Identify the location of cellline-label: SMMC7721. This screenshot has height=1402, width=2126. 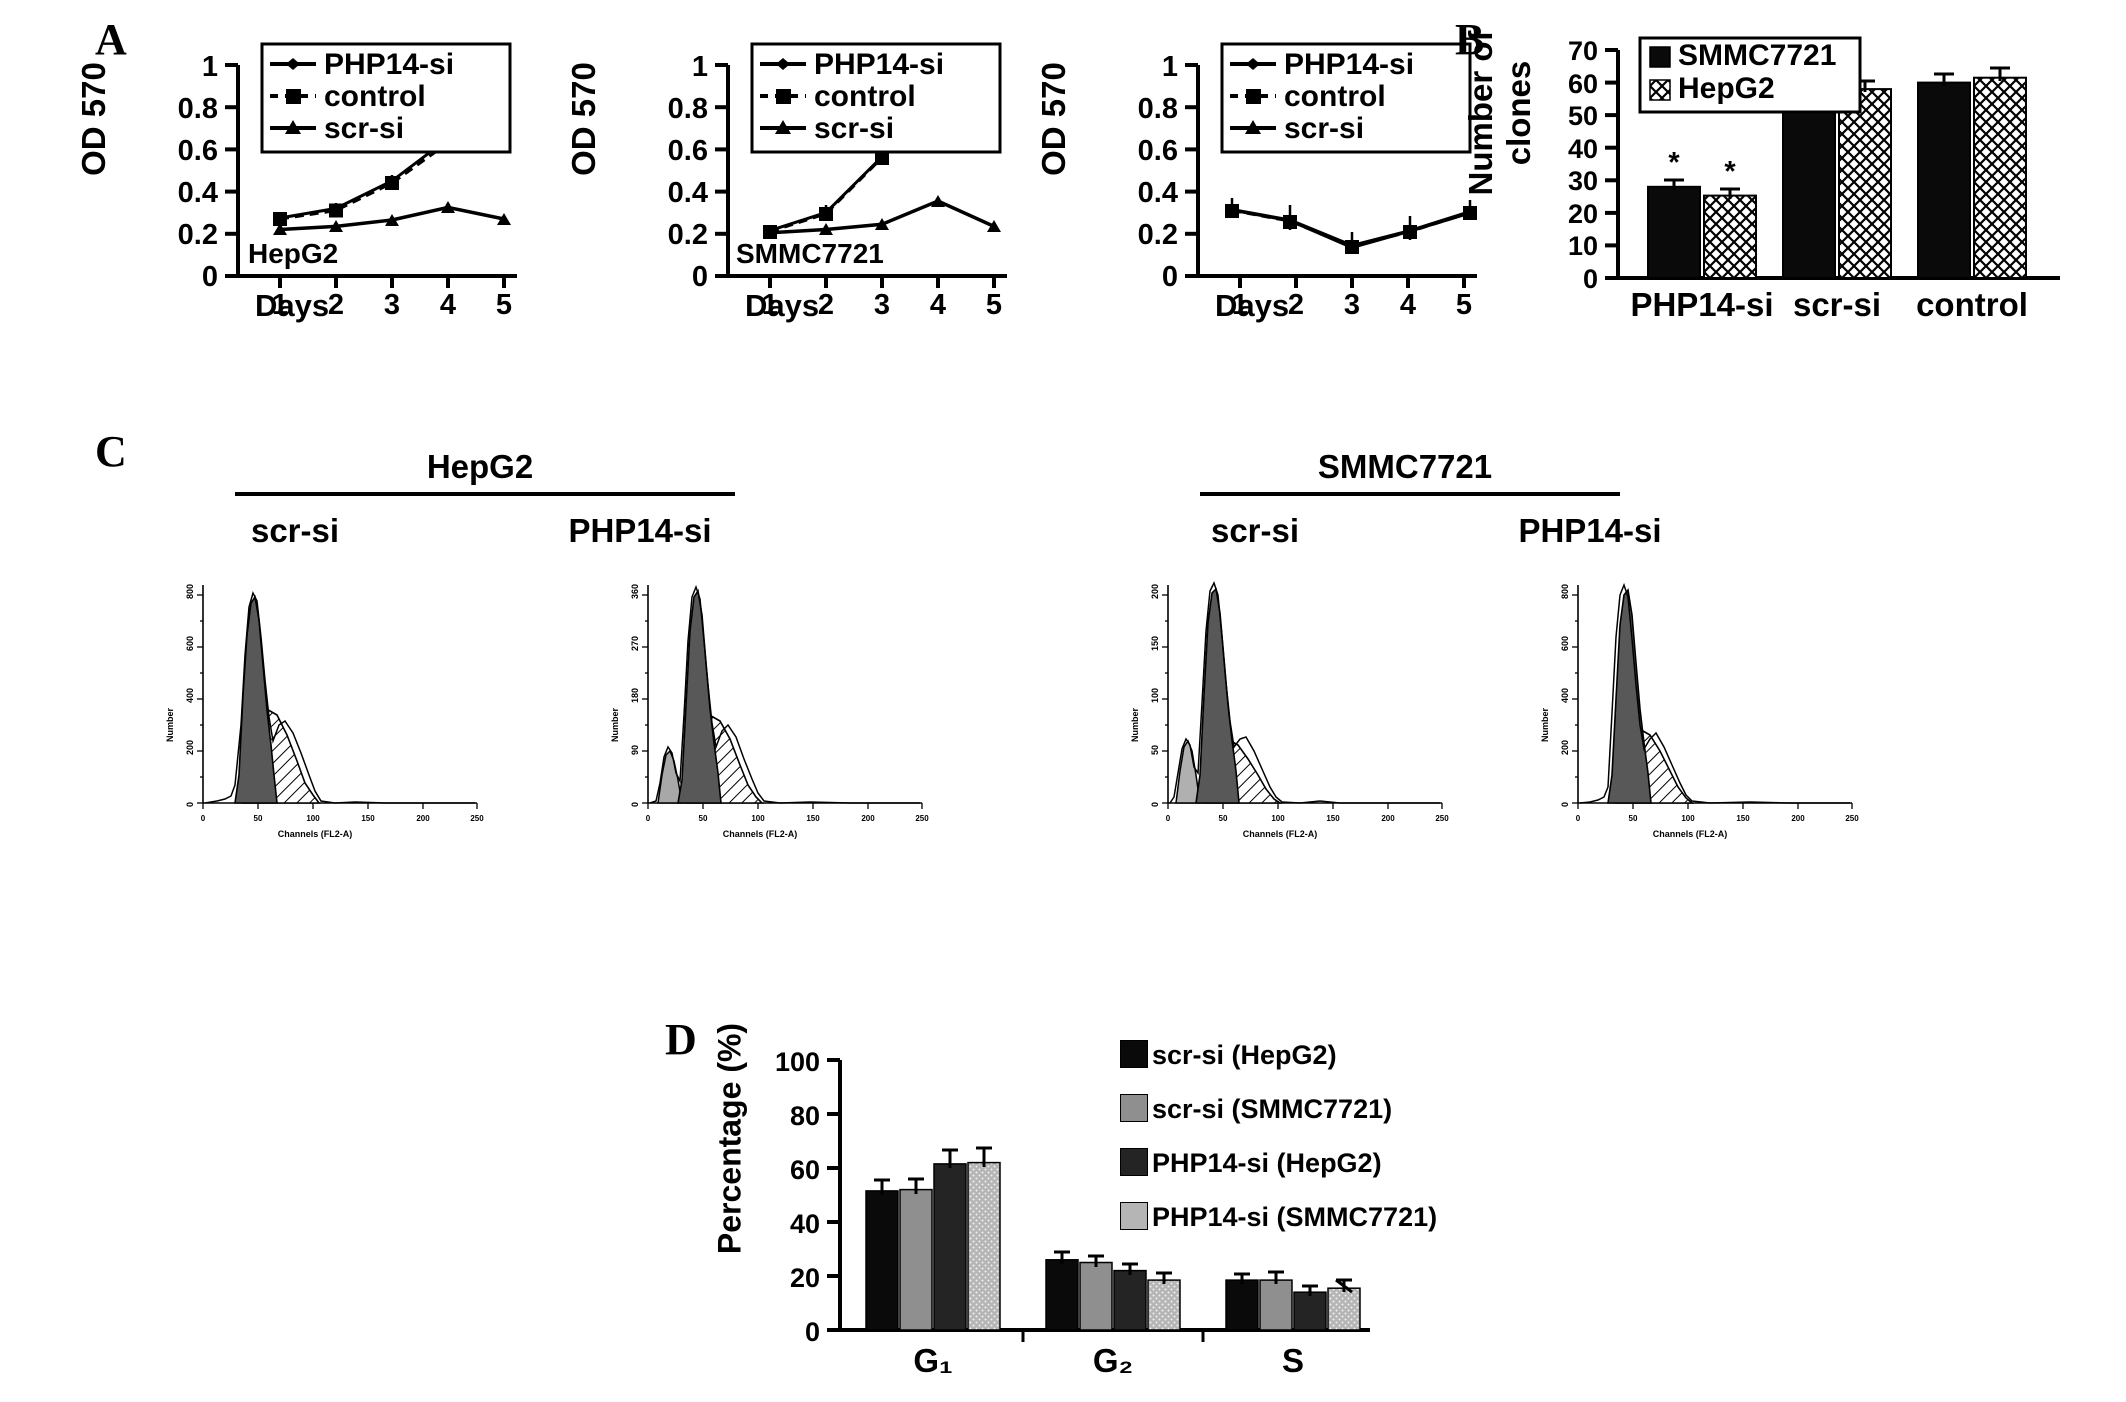
(810, 253).